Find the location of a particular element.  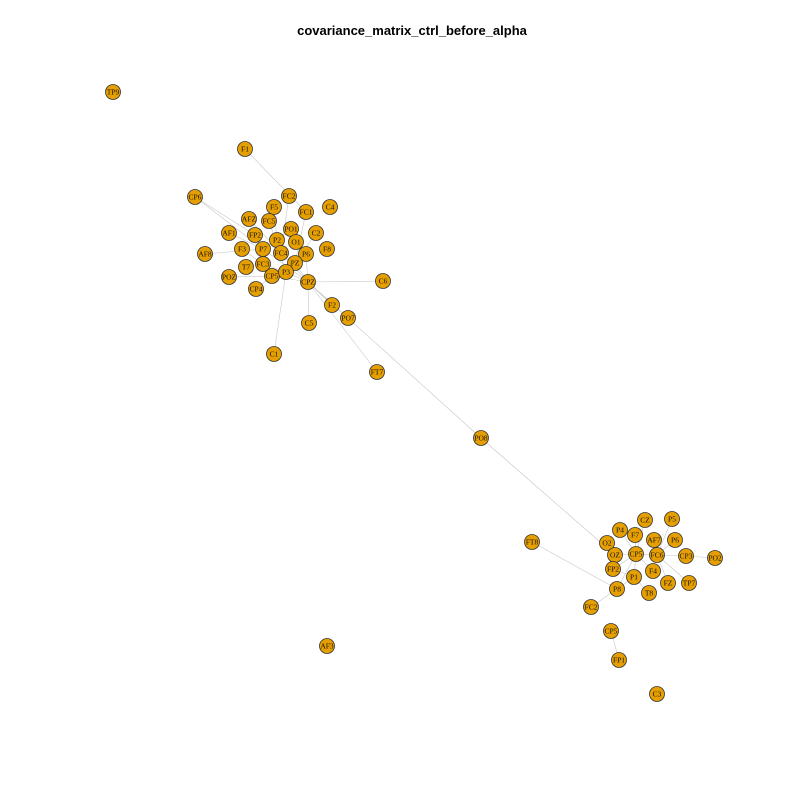

node-label: F5 is located at coordinates (274, 207).